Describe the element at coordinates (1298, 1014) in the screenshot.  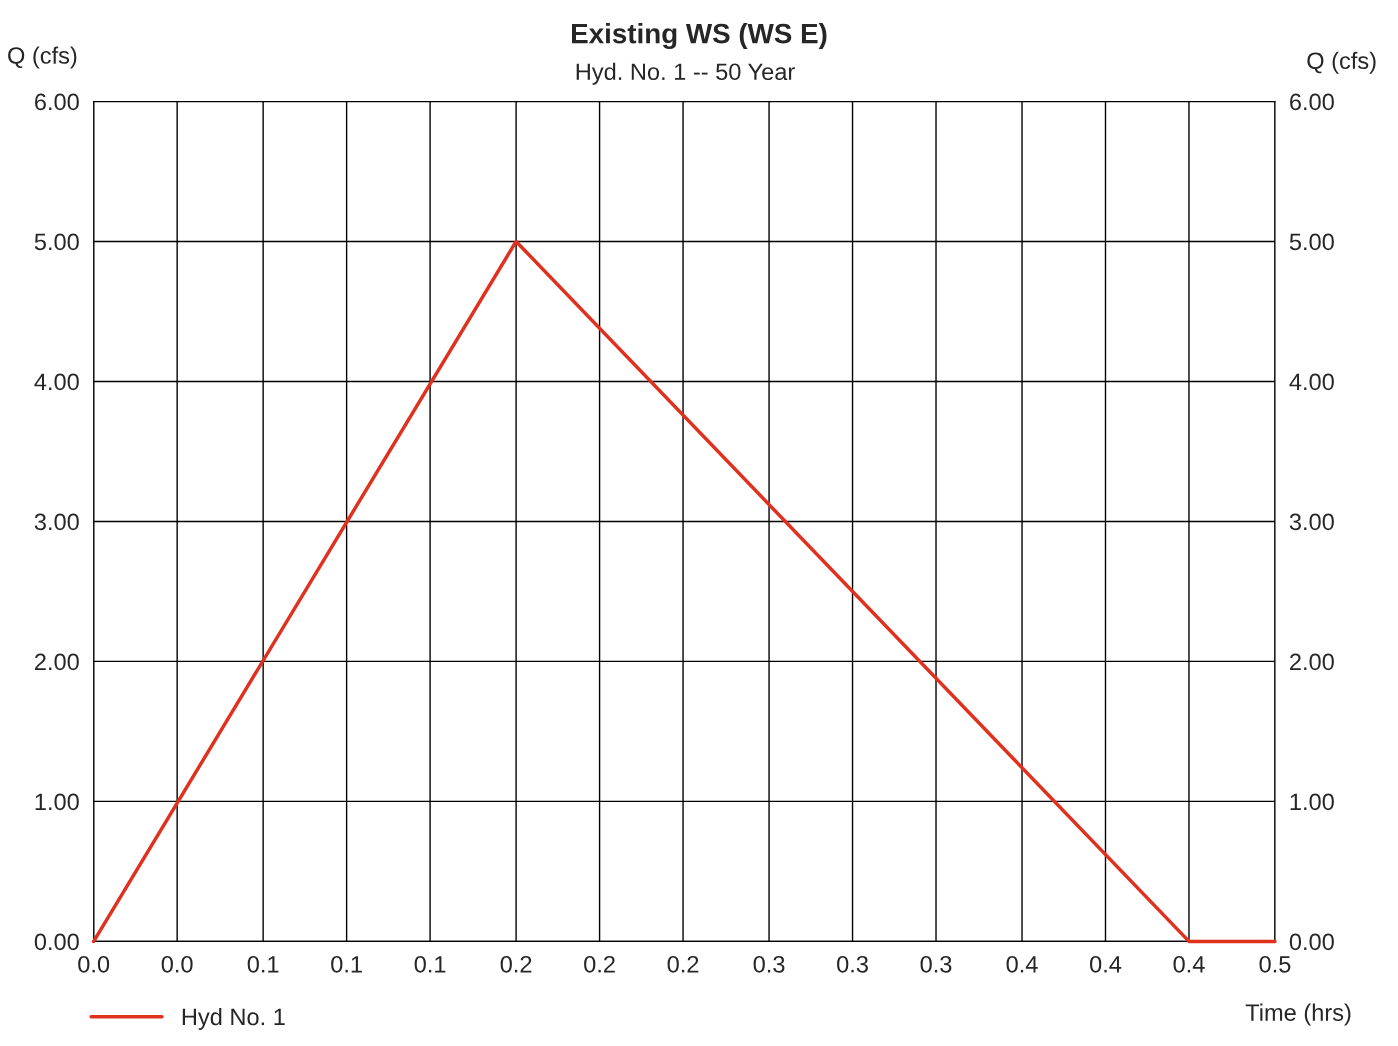
I see `x-axis-title: Time (hrs)` at that location.